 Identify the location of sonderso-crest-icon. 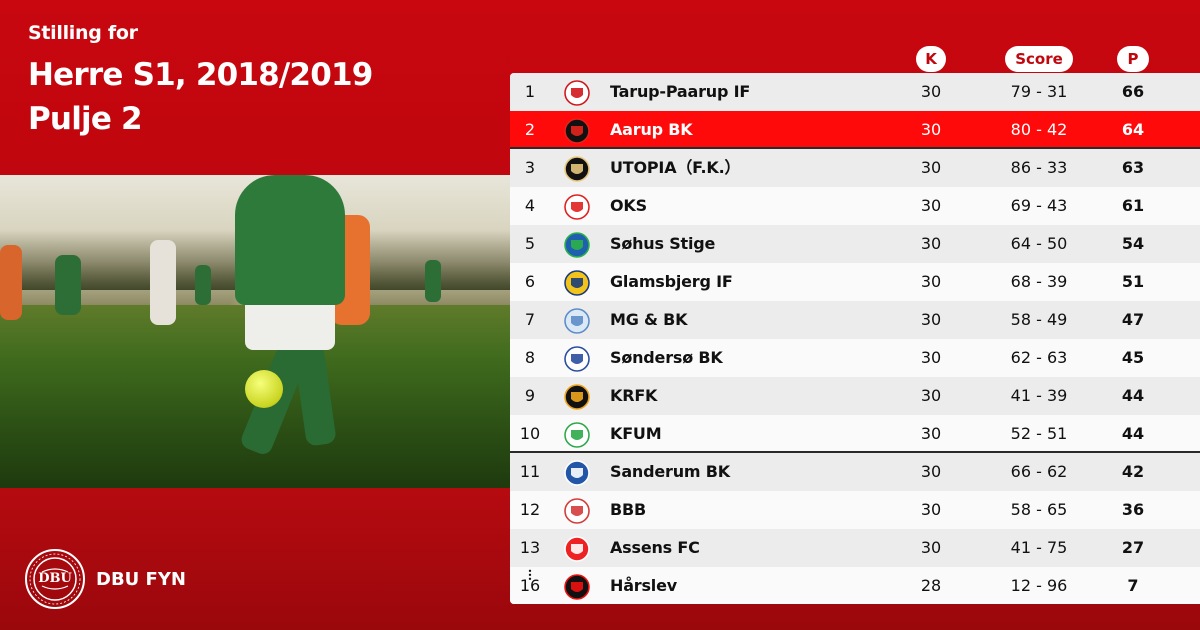
(577, 359).